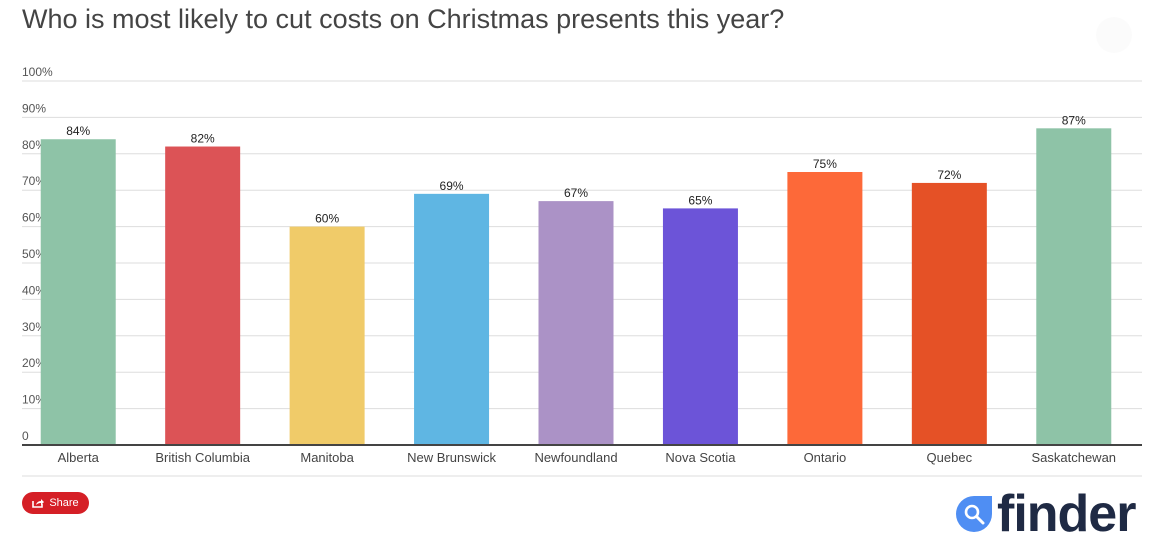  What do you see at coordinates (64, 503) in the screenshot?
I see `share-label: Share` at bounding box center [64, 503].